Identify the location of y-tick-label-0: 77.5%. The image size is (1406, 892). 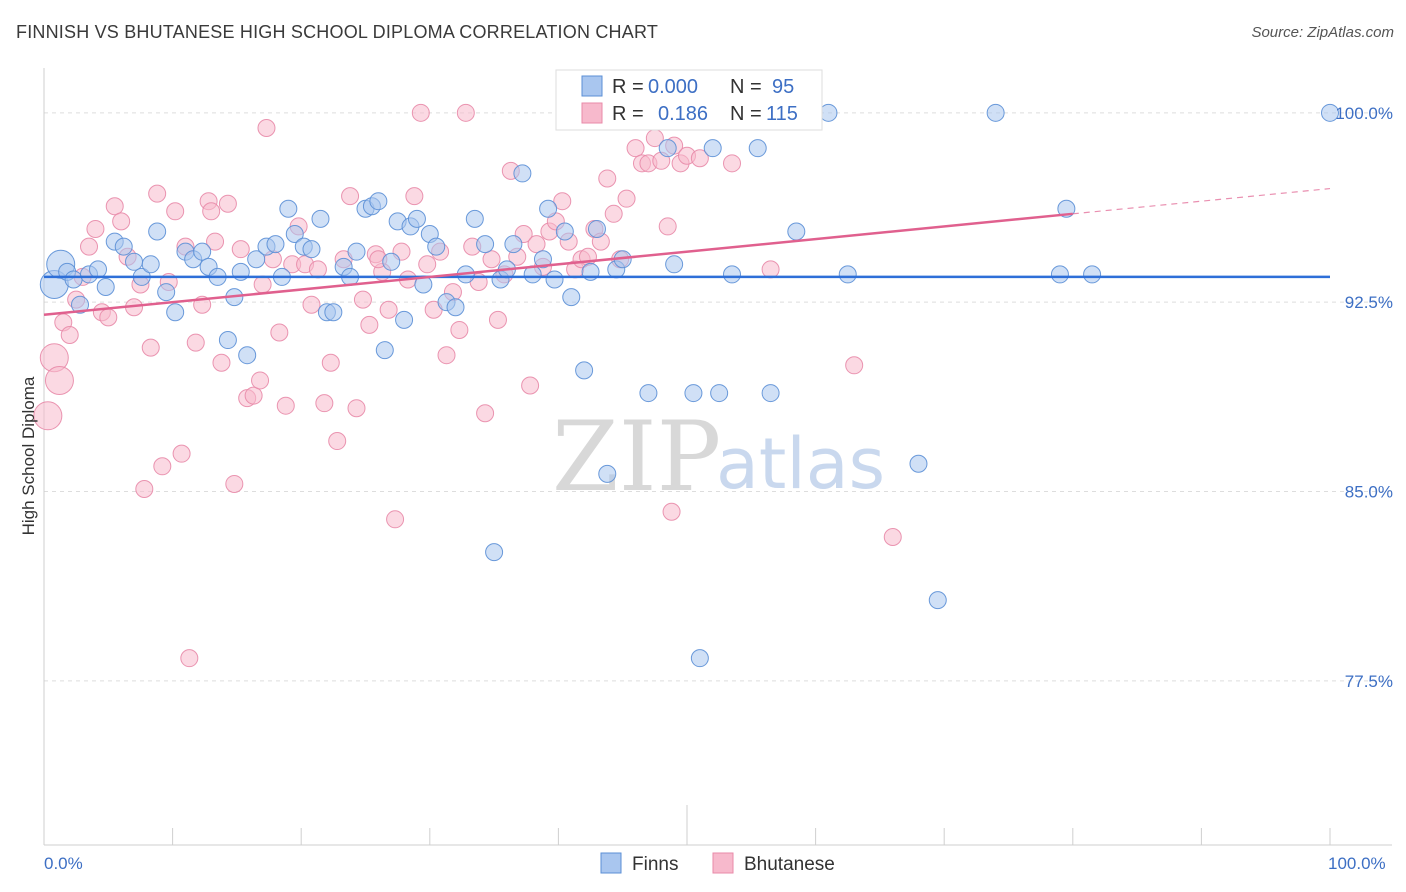
(1369, 681).